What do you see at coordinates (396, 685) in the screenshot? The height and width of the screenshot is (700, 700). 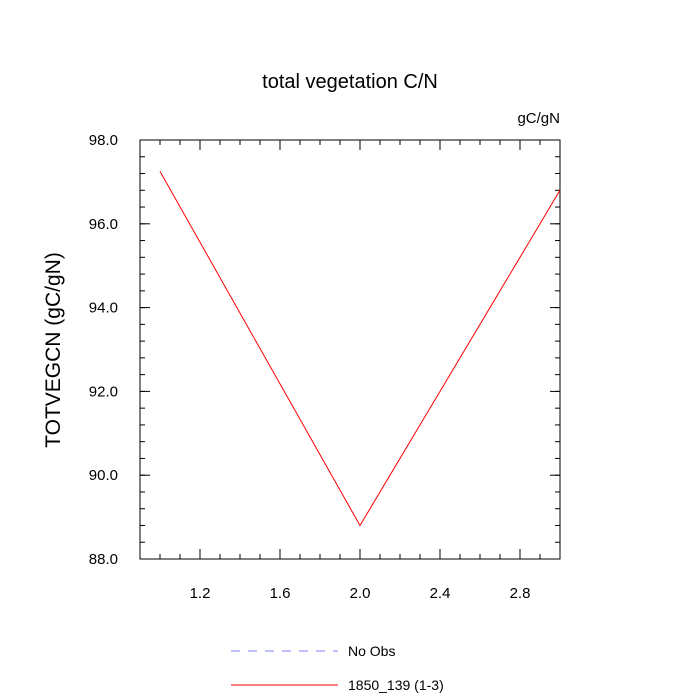 I see `legend-label: 1850_139 (1-3)` at bounding box center [396, 685].